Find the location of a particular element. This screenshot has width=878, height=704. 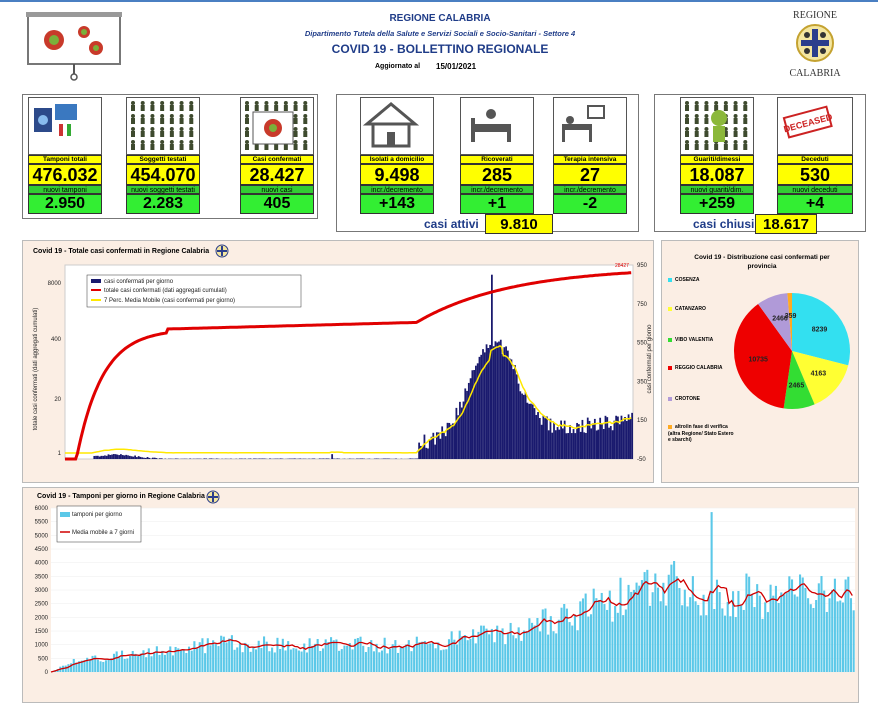

card-7-sub-value: +4 is located at coordinates (815, 204).